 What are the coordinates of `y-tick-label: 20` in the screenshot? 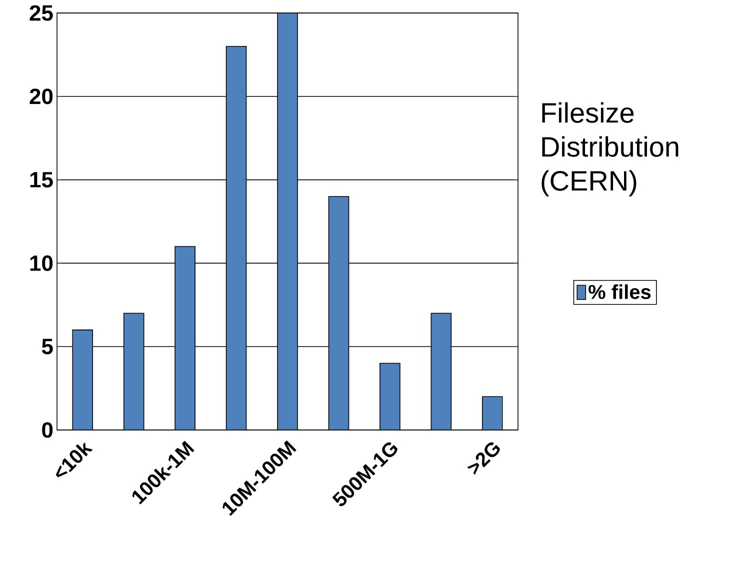 It's located at (41, 96).